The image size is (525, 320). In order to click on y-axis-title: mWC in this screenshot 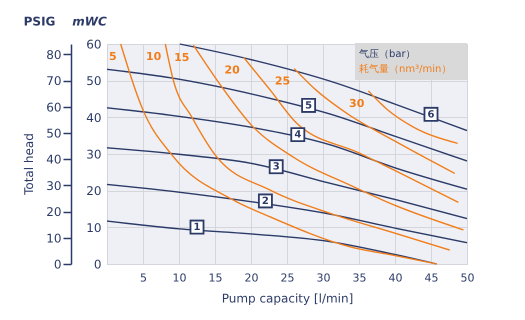, I will do `click(89, 21)`.